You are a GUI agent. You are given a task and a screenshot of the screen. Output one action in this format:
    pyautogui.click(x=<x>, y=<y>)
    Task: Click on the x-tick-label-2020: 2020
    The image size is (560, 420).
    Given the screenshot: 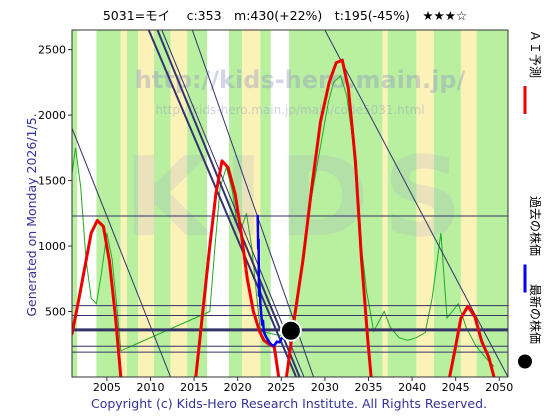 What is the action you would take?
    pyautogui.click(x=238, y=387)
    